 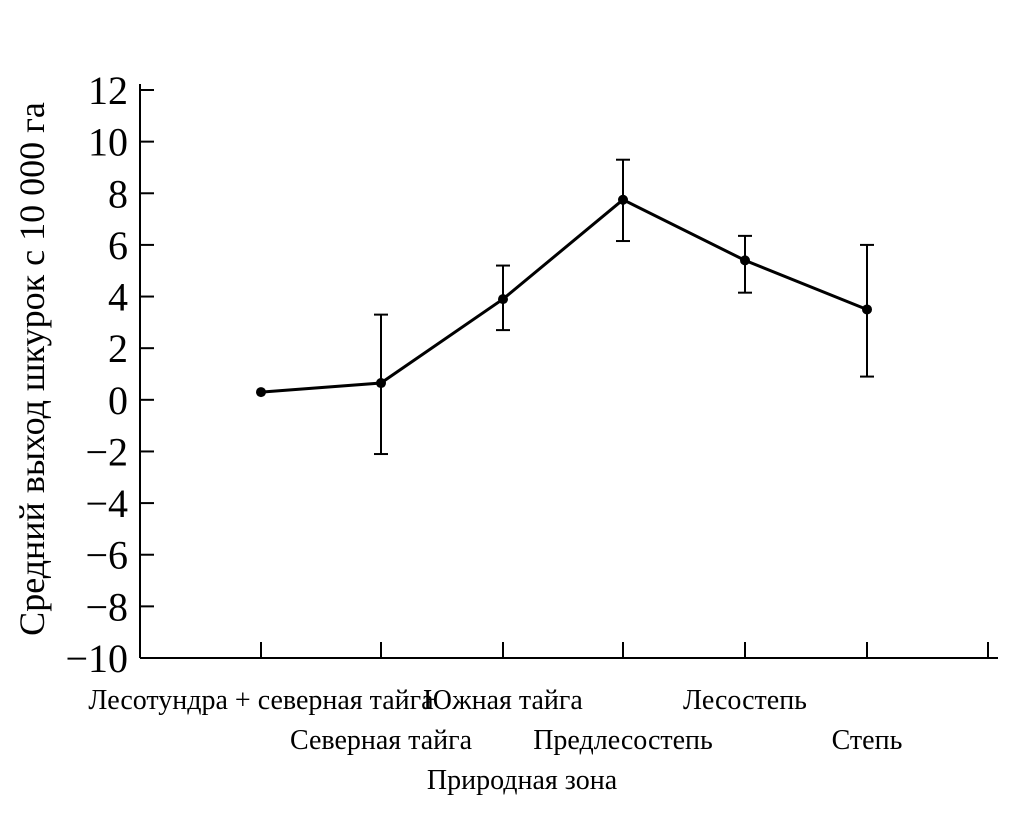 I want to click on y-tick-label: −8, so click(x=106, y=606).